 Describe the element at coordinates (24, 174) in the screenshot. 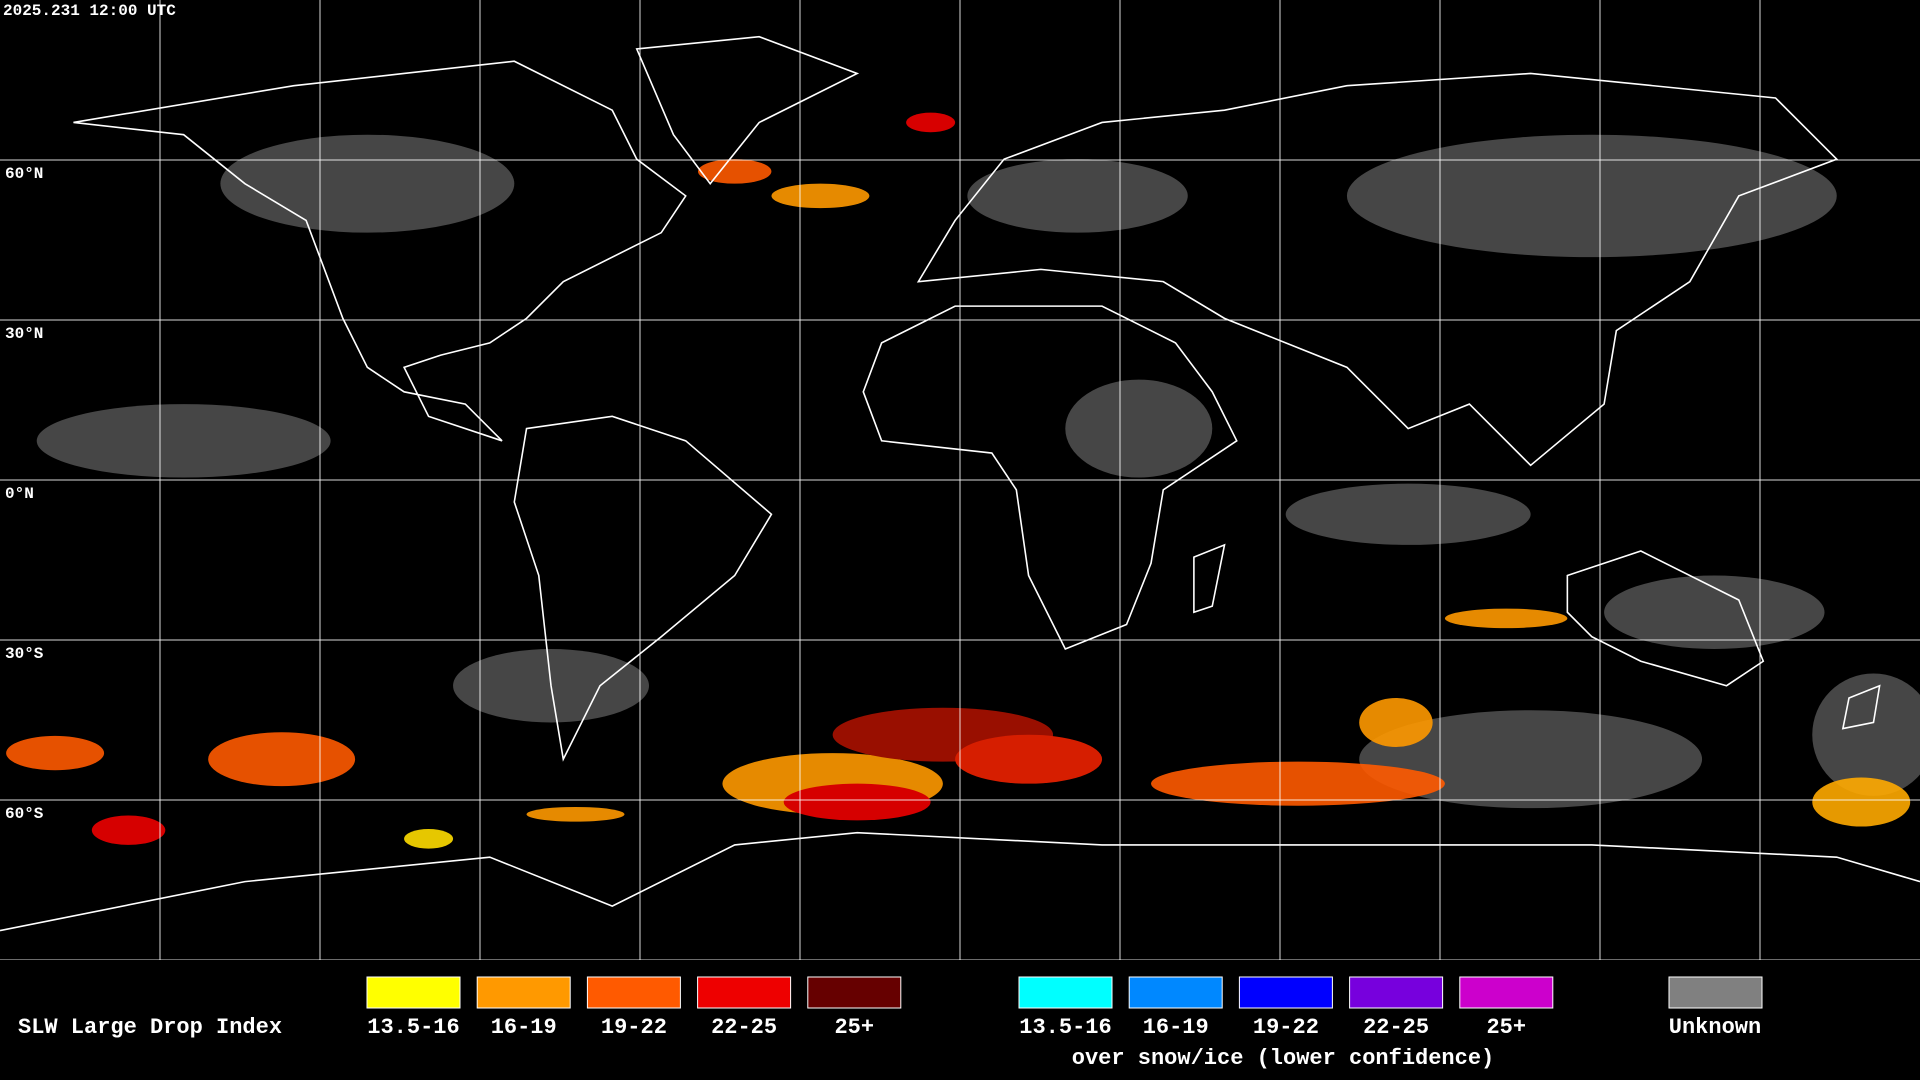

I see `latitude-label: 60°N` at that location.